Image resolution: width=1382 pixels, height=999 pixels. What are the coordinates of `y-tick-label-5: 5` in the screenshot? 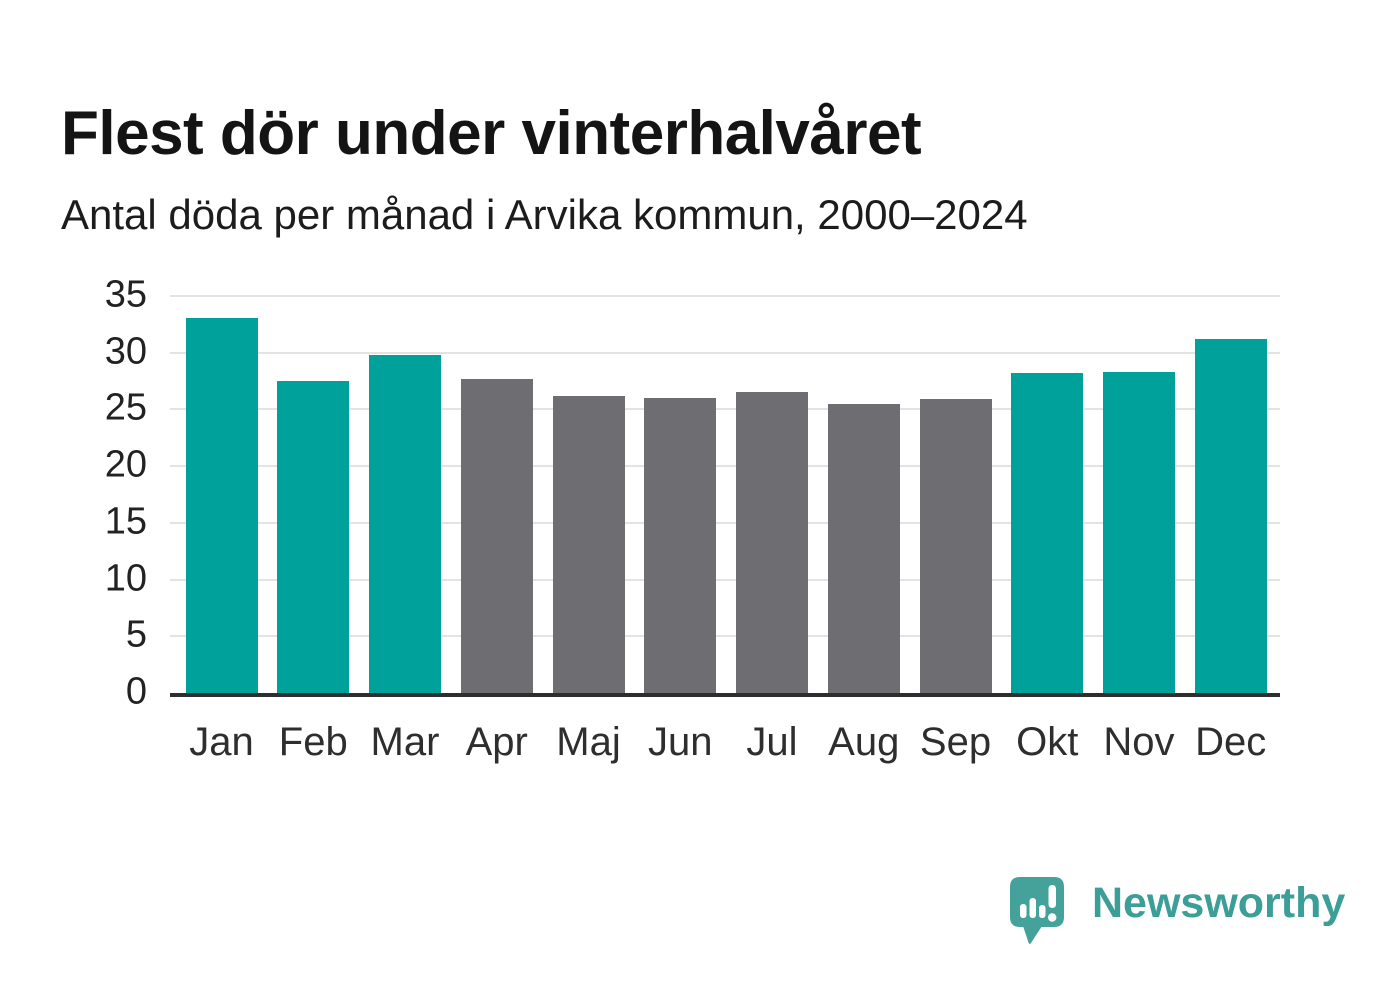 It's located at (136, 634).